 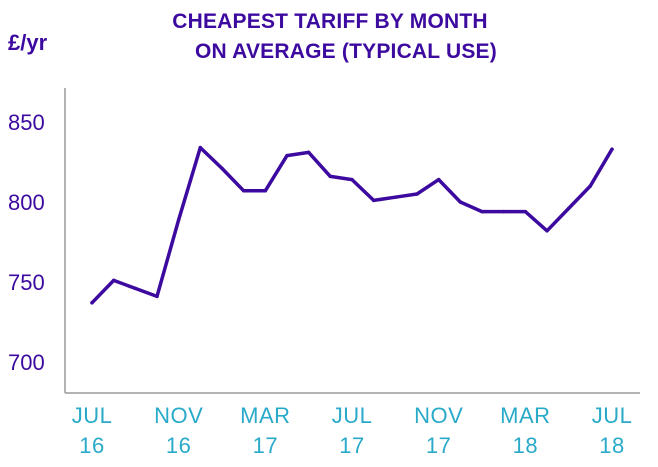 What do you see at coordinates (26, 242) in the screenshot?
I see `y-tick-labels: 700 750 800 850` at bounding box center [26, 242].